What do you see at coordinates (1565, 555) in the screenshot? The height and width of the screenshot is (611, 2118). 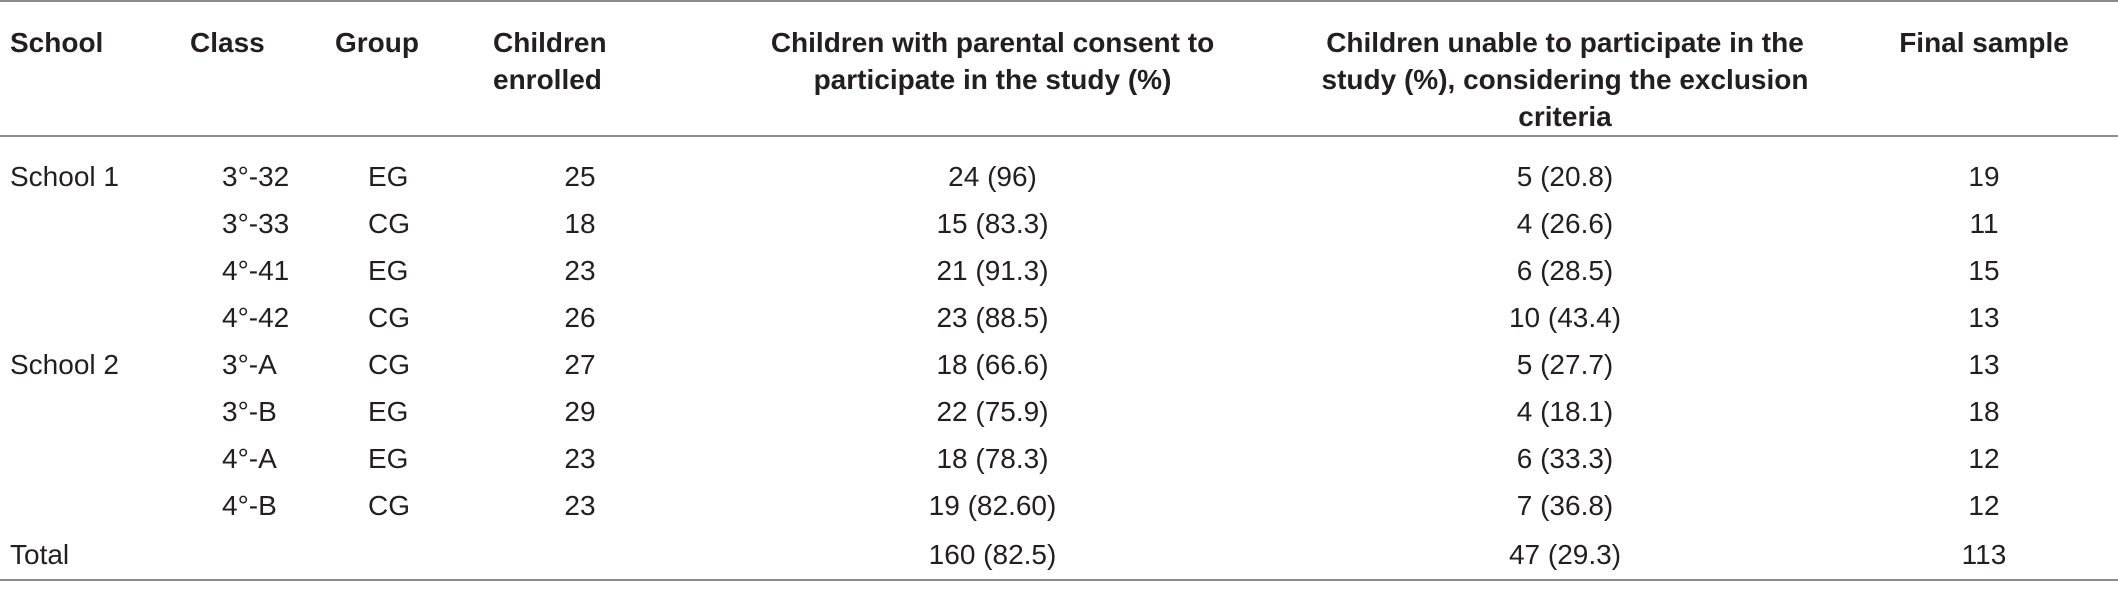 I see `cell-unable-total: 47 (29.3)` at bounding box center [1565, 555].